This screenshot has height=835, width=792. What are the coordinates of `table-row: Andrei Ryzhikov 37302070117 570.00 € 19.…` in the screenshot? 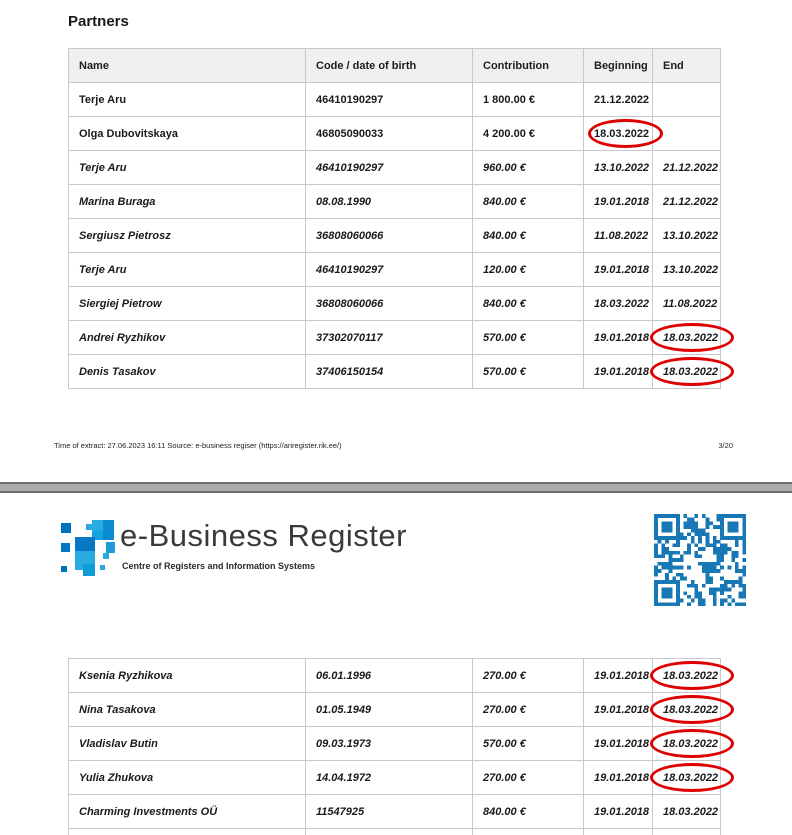 It's located at (401, 337).